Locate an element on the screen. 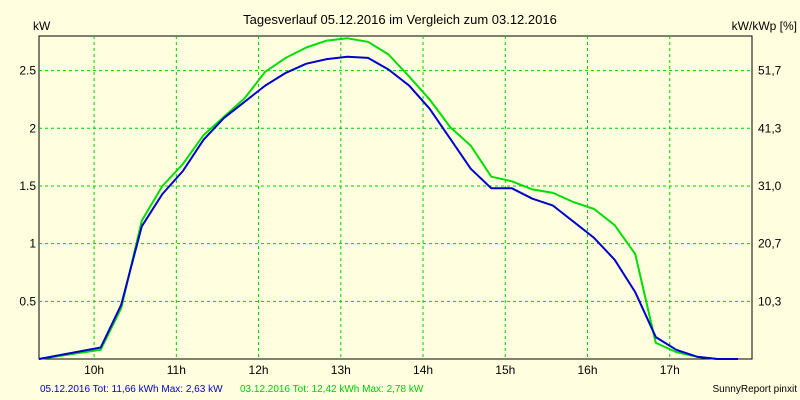 The width and height of the screenshot is (800, 400). x-tick-label: 14h is located at coordinates (423, 370).